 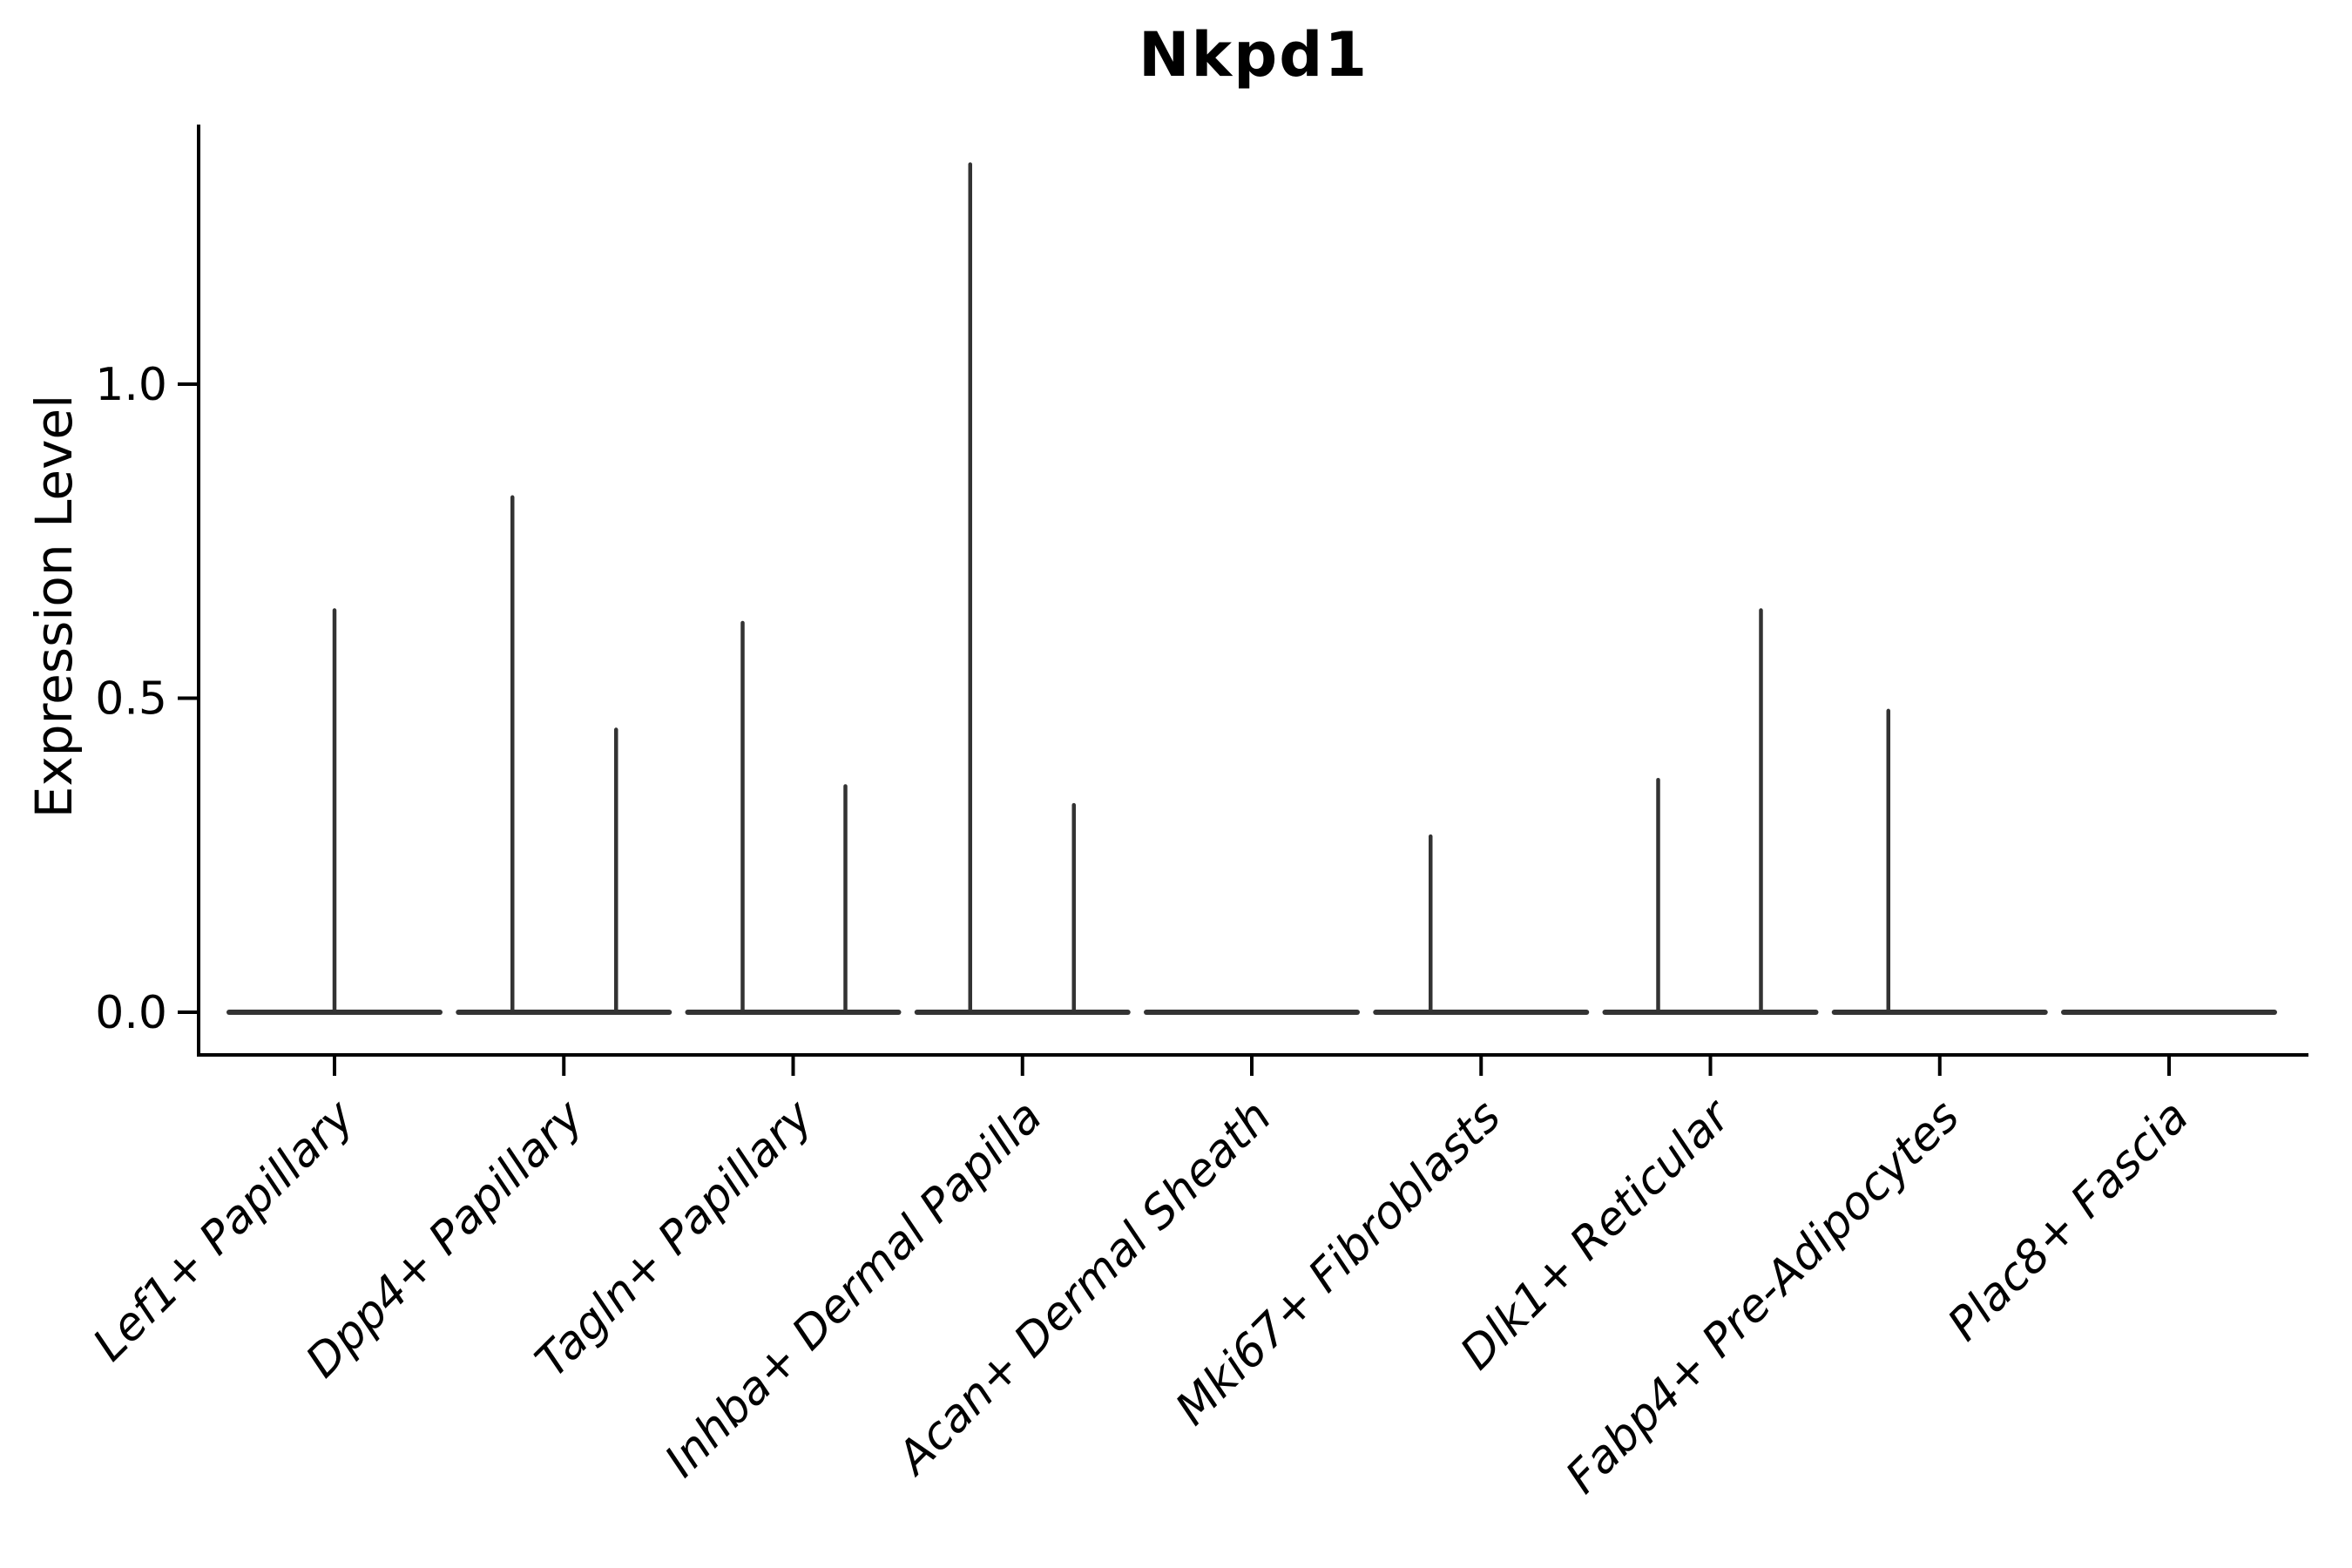 What do you see at coordinates (131, 1013) in the screenshot?
I see `y-tick-label: 0.0` at bounding box center [131, 1013].